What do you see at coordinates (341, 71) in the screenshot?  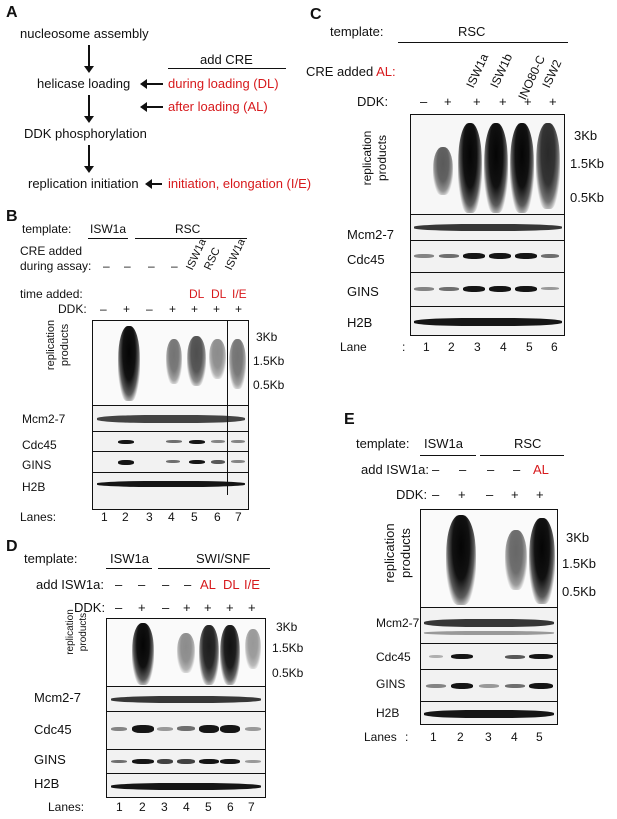 I see `cre-added-text: CRE added` at bounding box center [341, 71].